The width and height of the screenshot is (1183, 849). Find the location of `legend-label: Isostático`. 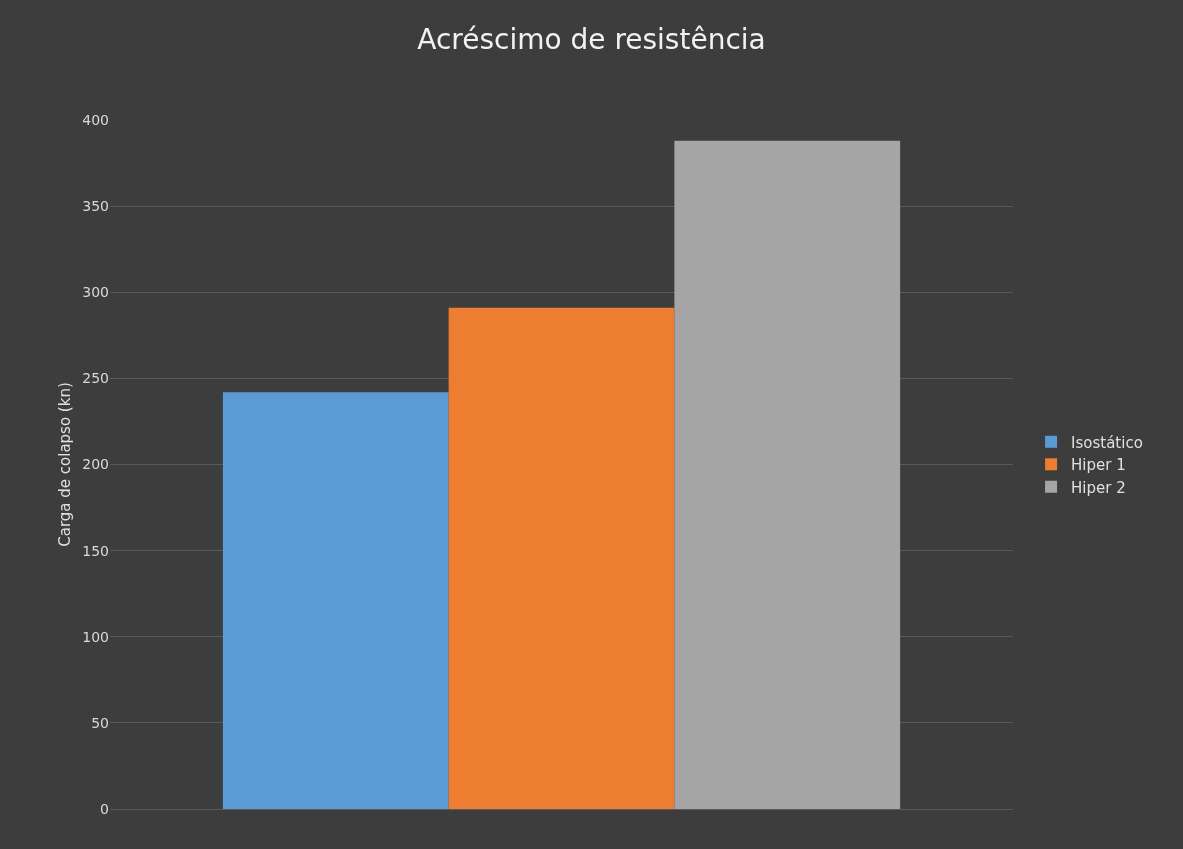

legend-label: Isostático is located at coordinates (1107, 442).